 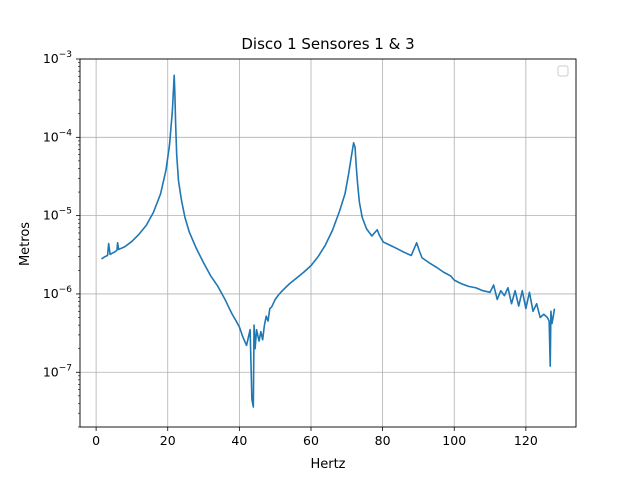 What do you see at coordinates (327, 464) in the screenshot?
I see `x-axis-label: Hertz` at bounding box center [327, 464].